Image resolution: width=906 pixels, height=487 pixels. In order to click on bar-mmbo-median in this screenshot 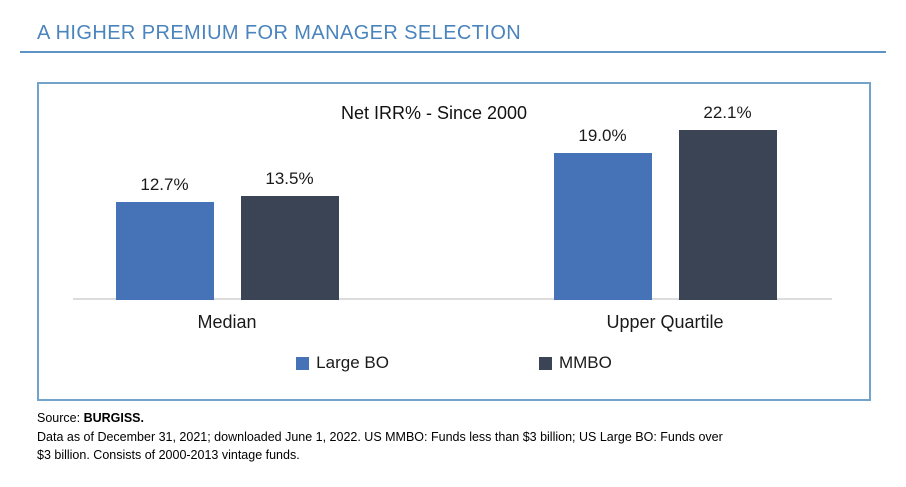, I will do `click(289, 248)`.